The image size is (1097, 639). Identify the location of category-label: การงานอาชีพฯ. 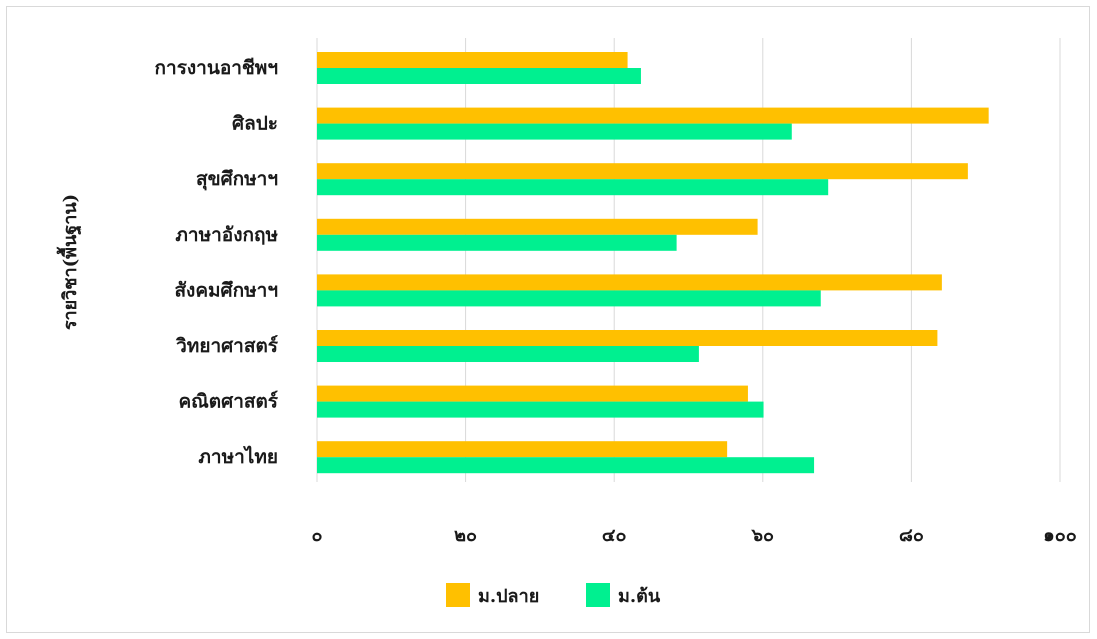
(216, 68).